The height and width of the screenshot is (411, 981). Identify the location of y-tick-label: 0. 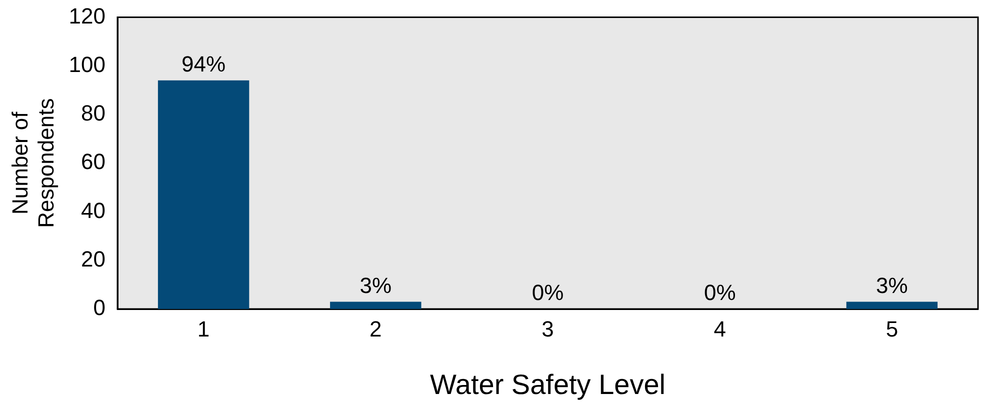
(99, 307).